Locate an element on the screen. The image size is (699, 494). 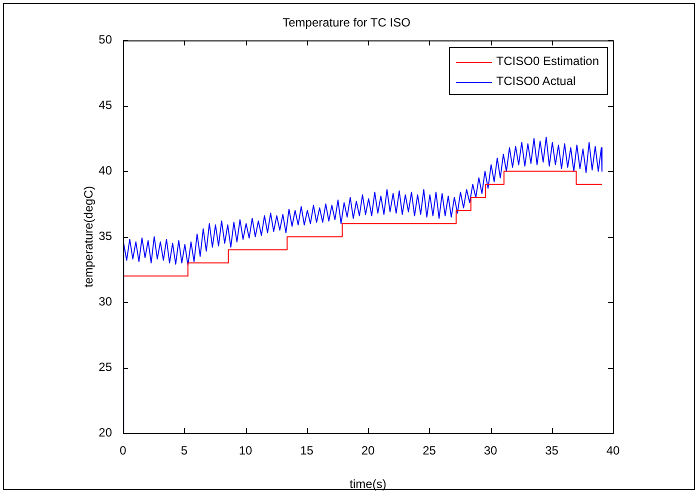
x-tick-label: 30 is located at coordinates (491, 451).